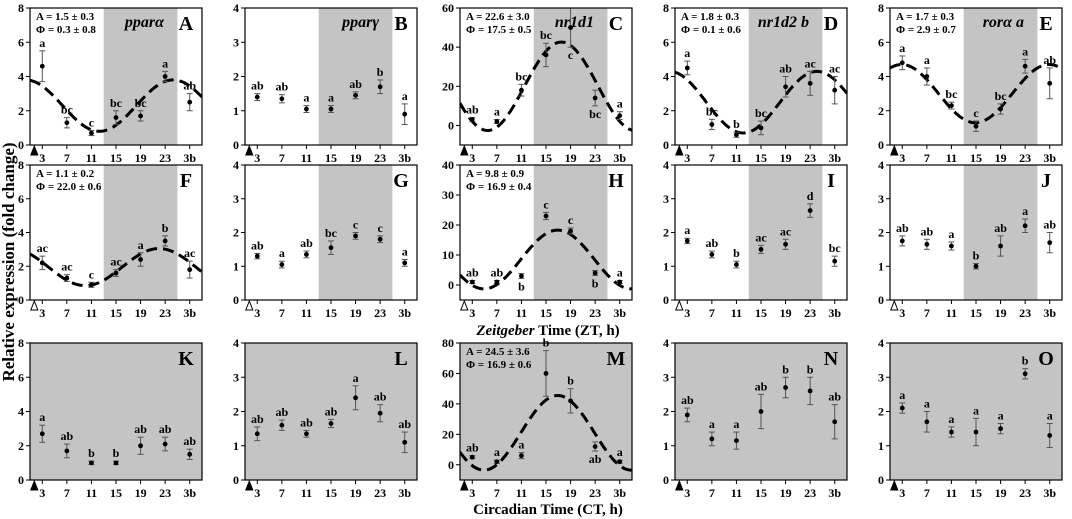 This screenshot has width=1072, height=519. Describe the element at coordinates (236, 300) in the screenshot. I see `y-tick-label: 0` at that location.